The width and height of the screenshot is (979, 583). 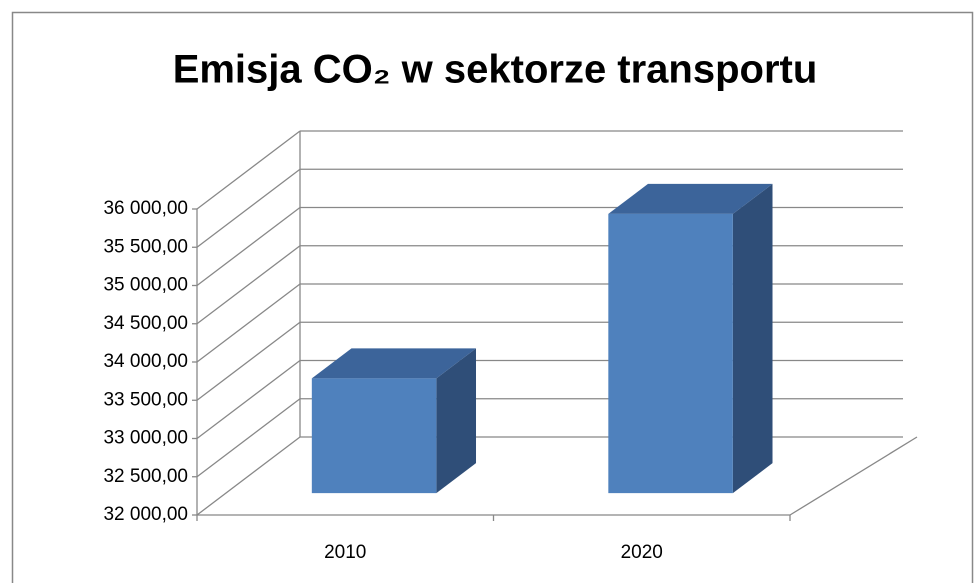 What do you see at coordinates (145, 361) in the screenshot?
I see `y-tick-label: 34 000,00` at bounding box center [145, 361].